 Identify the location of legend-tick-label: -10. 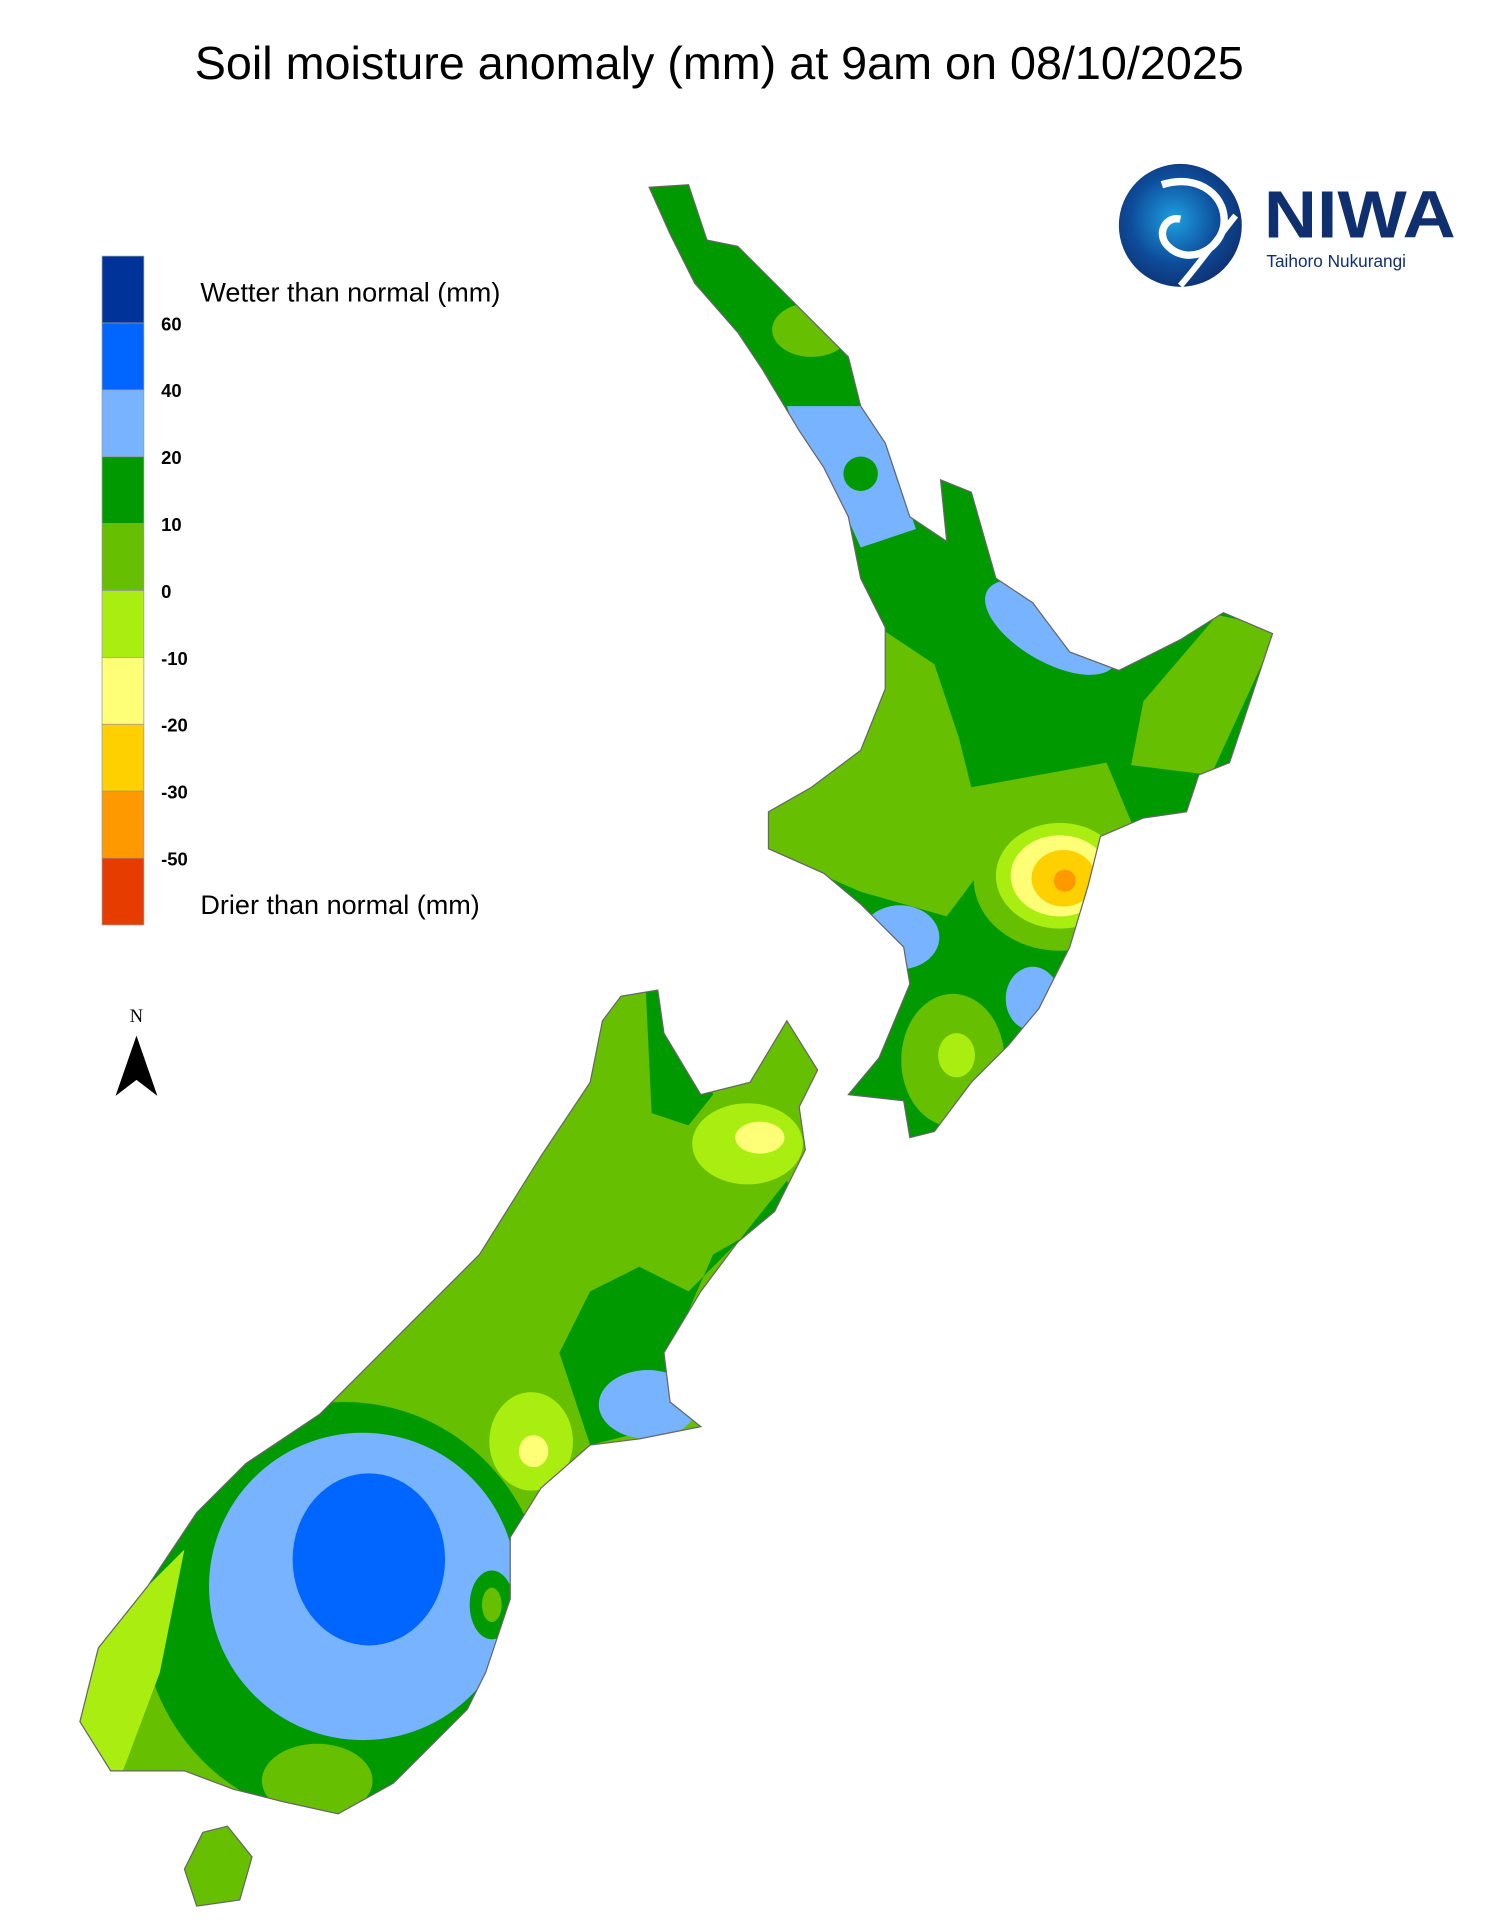
(174, 658).